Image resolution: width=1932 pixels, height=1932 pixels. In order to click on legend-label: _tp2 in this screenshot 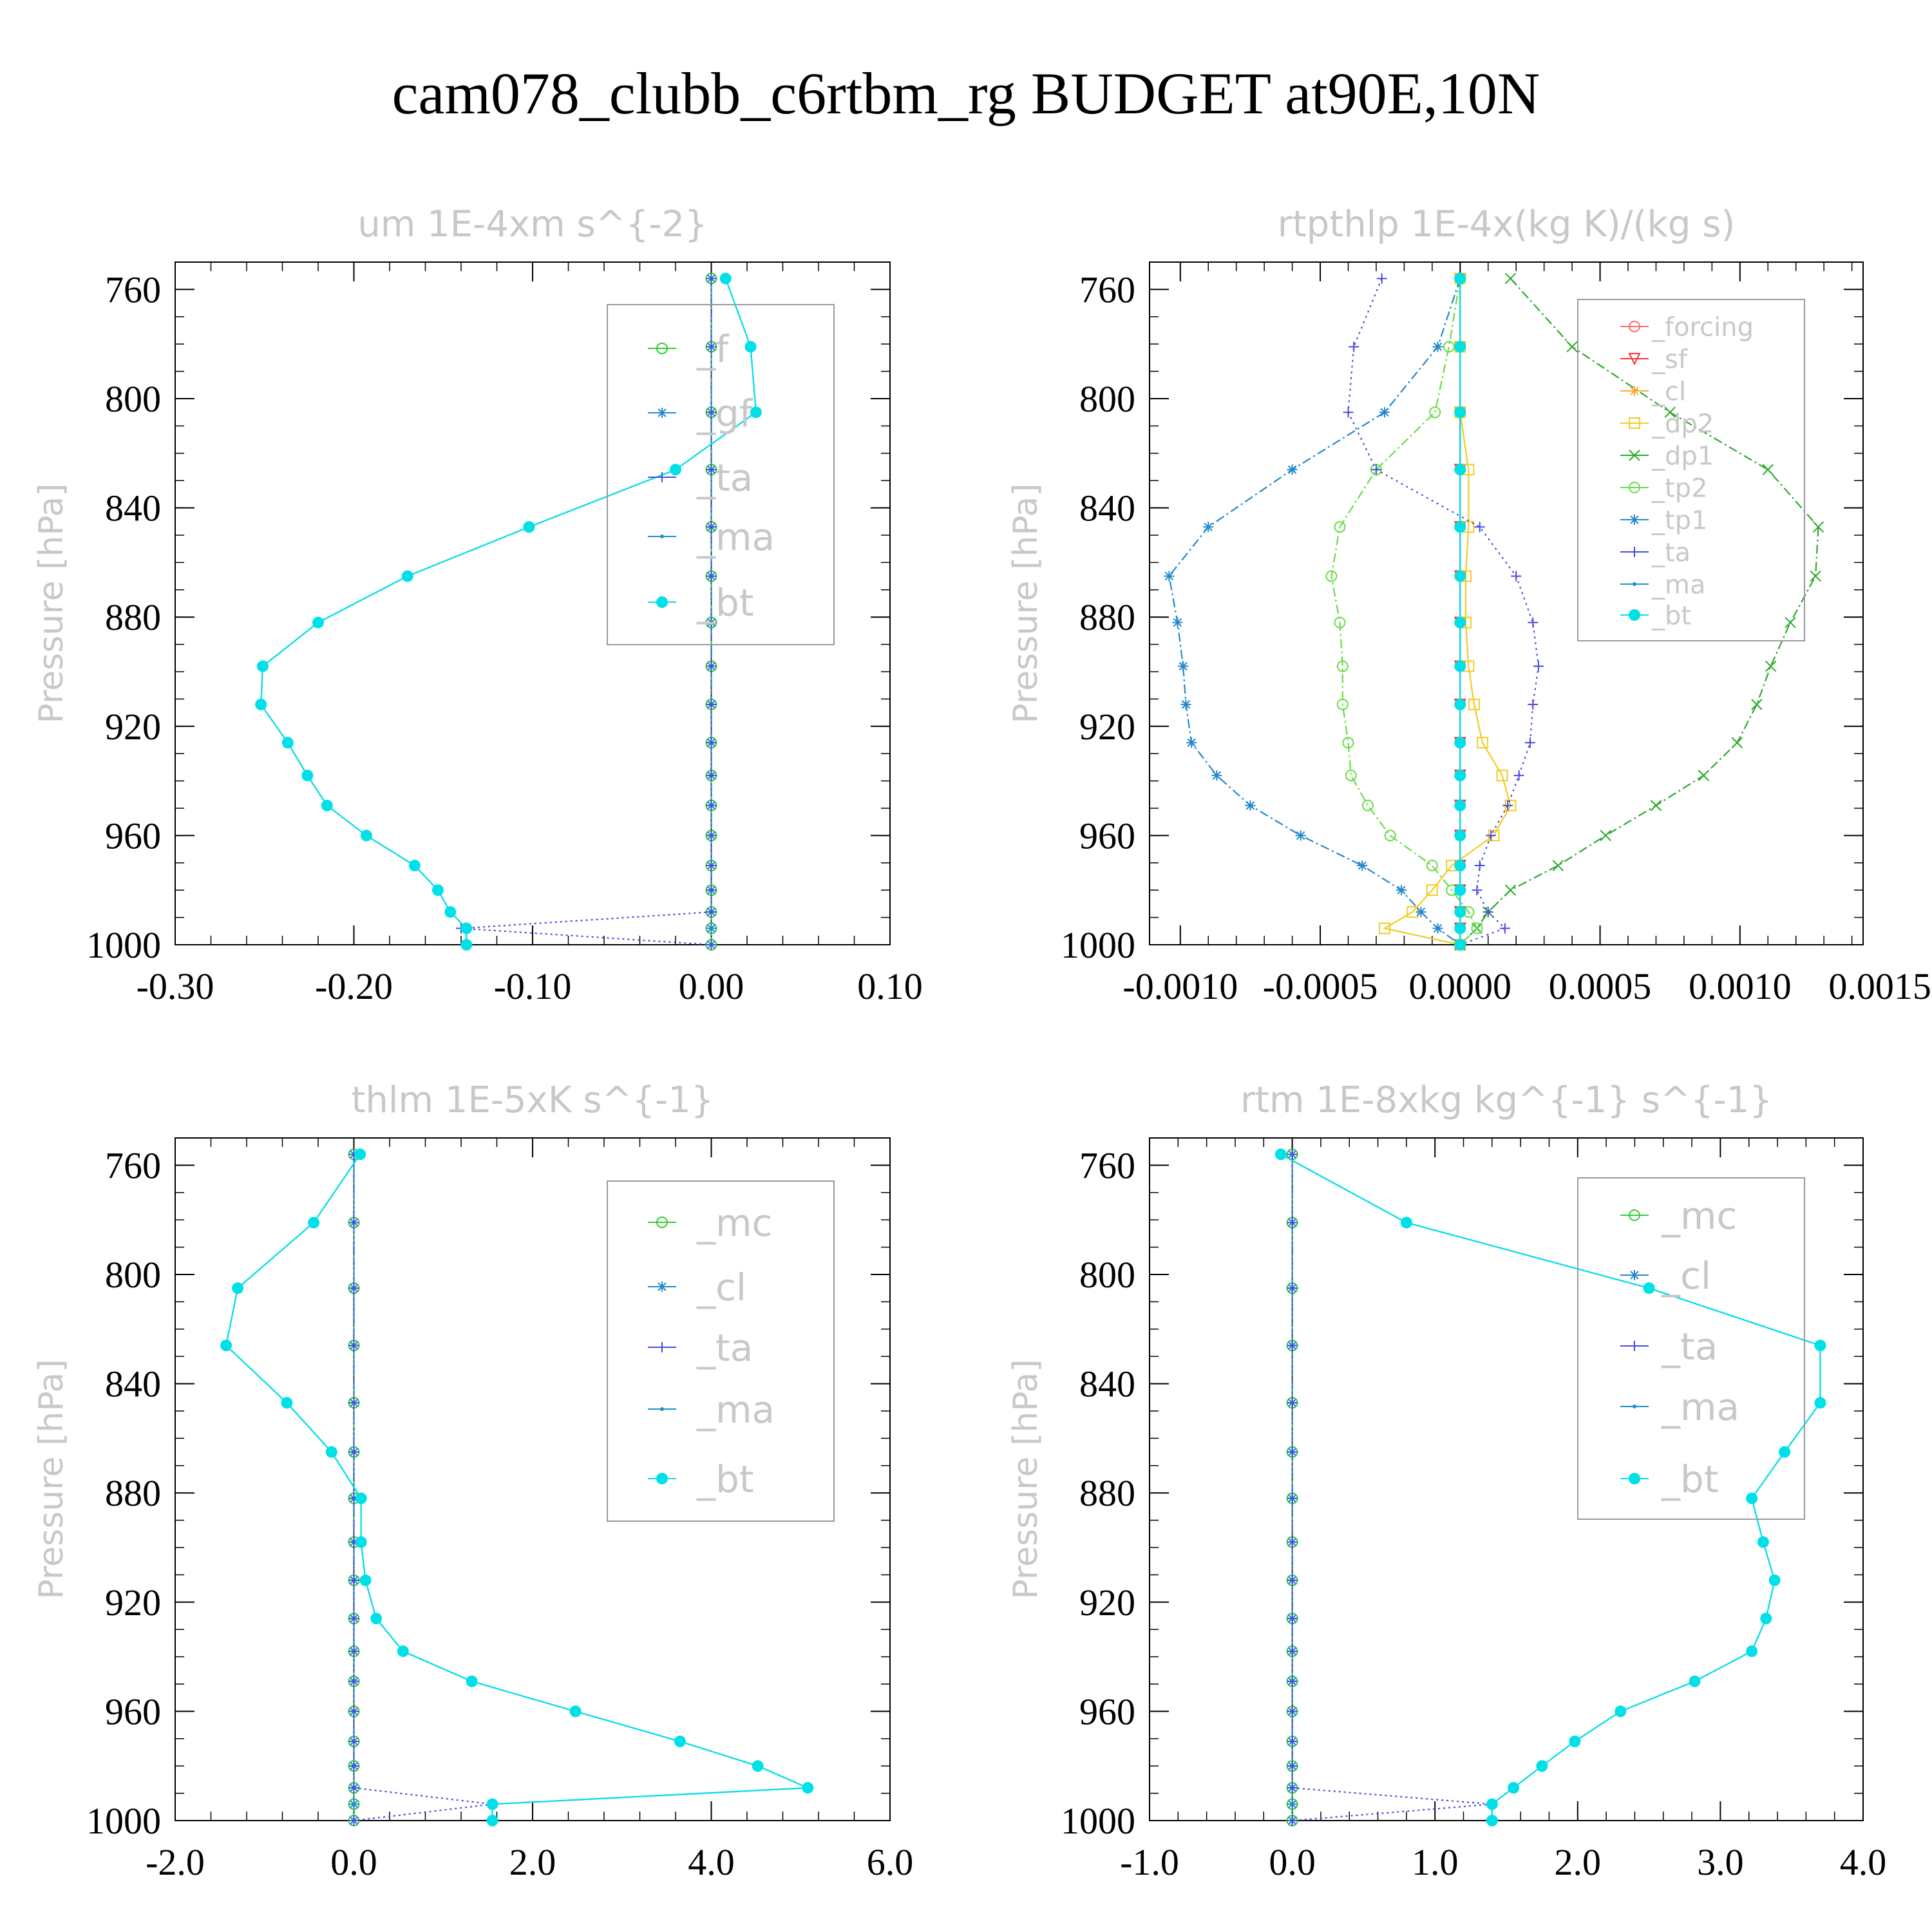, I will do `click(1679, 488)`.